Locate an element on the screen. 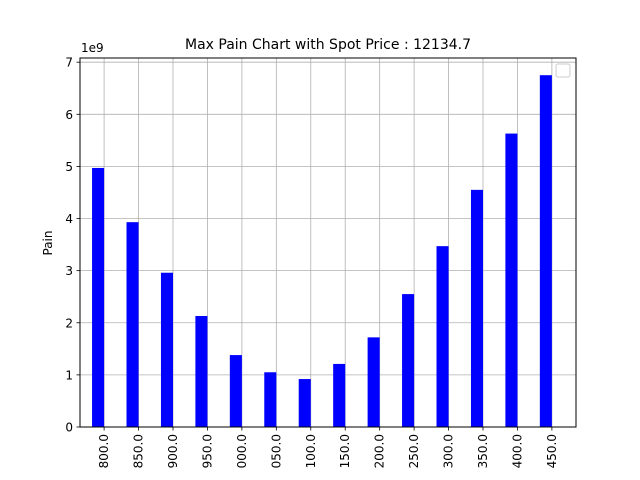 This screenshot has width=640, height=480. x-tick-label: 800.0 is located at coordinates (104, 451).